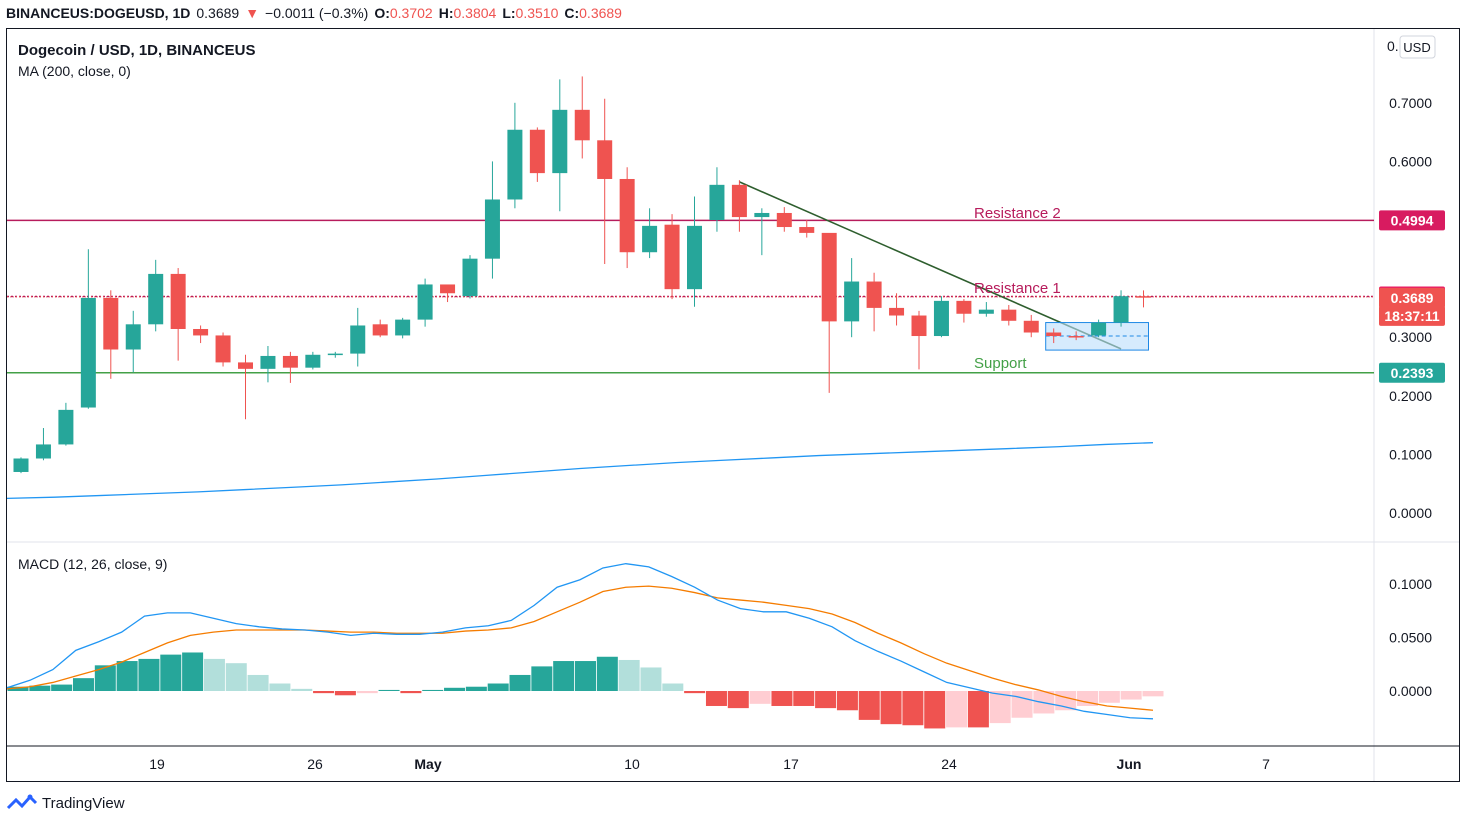 The image size is (1468, 828). What do you see at coordinates (74, 71) in the screenshot?
I see `ma-legend: MA (200, close, 0)` at bounding box center [74, 71].